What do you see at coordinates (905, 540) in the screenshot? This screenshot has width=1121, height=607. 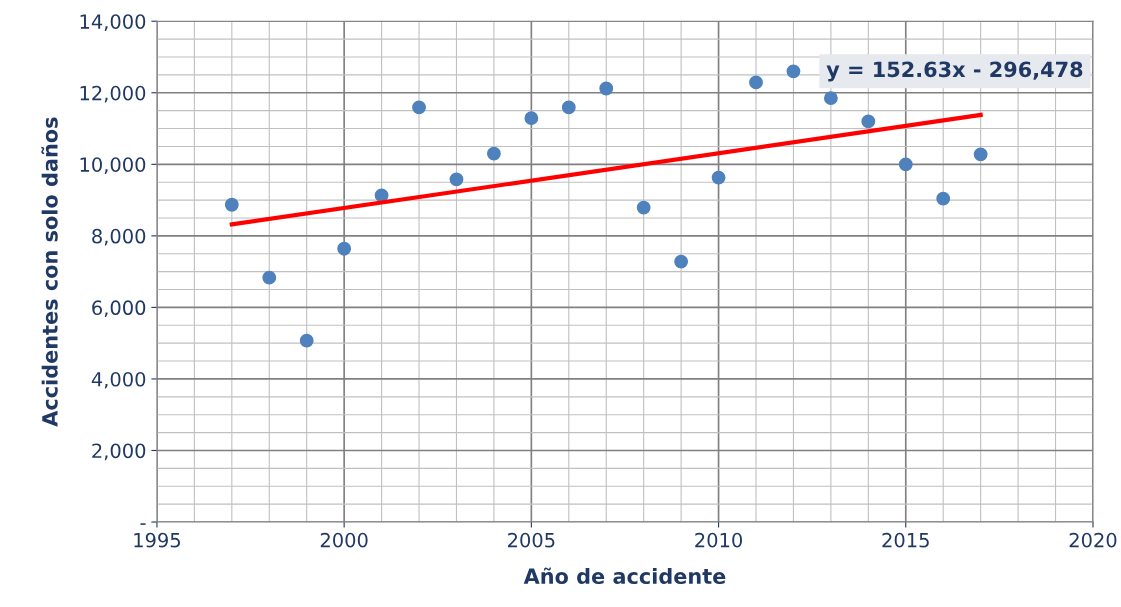 I see `x-tick-label: 2015` at bounding box center [905, 540].